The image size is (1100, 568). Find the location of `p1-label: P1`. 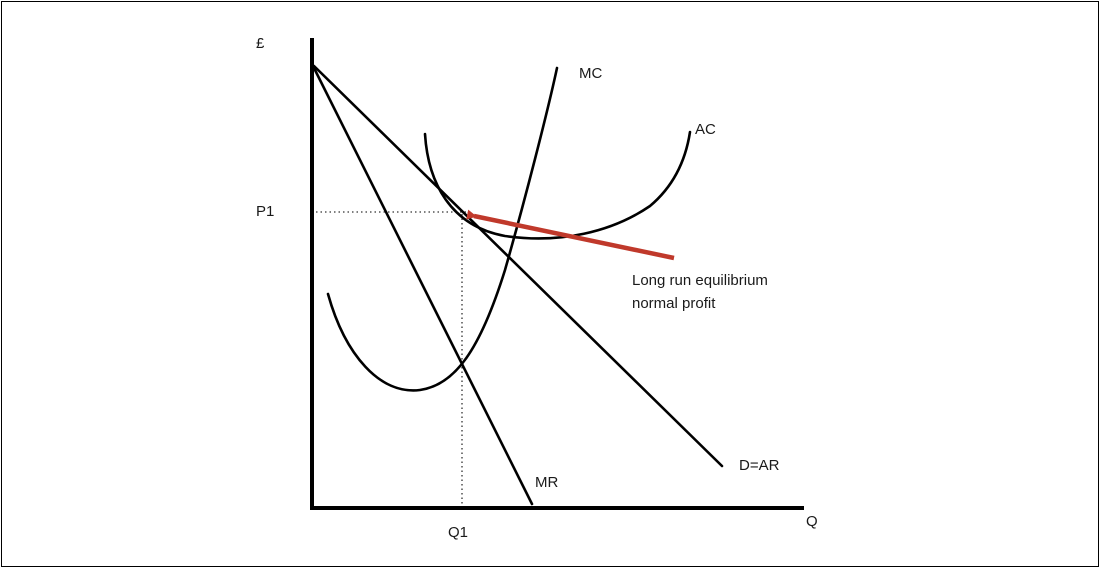

p1-label: P1 is located at coordinates (265, 211).